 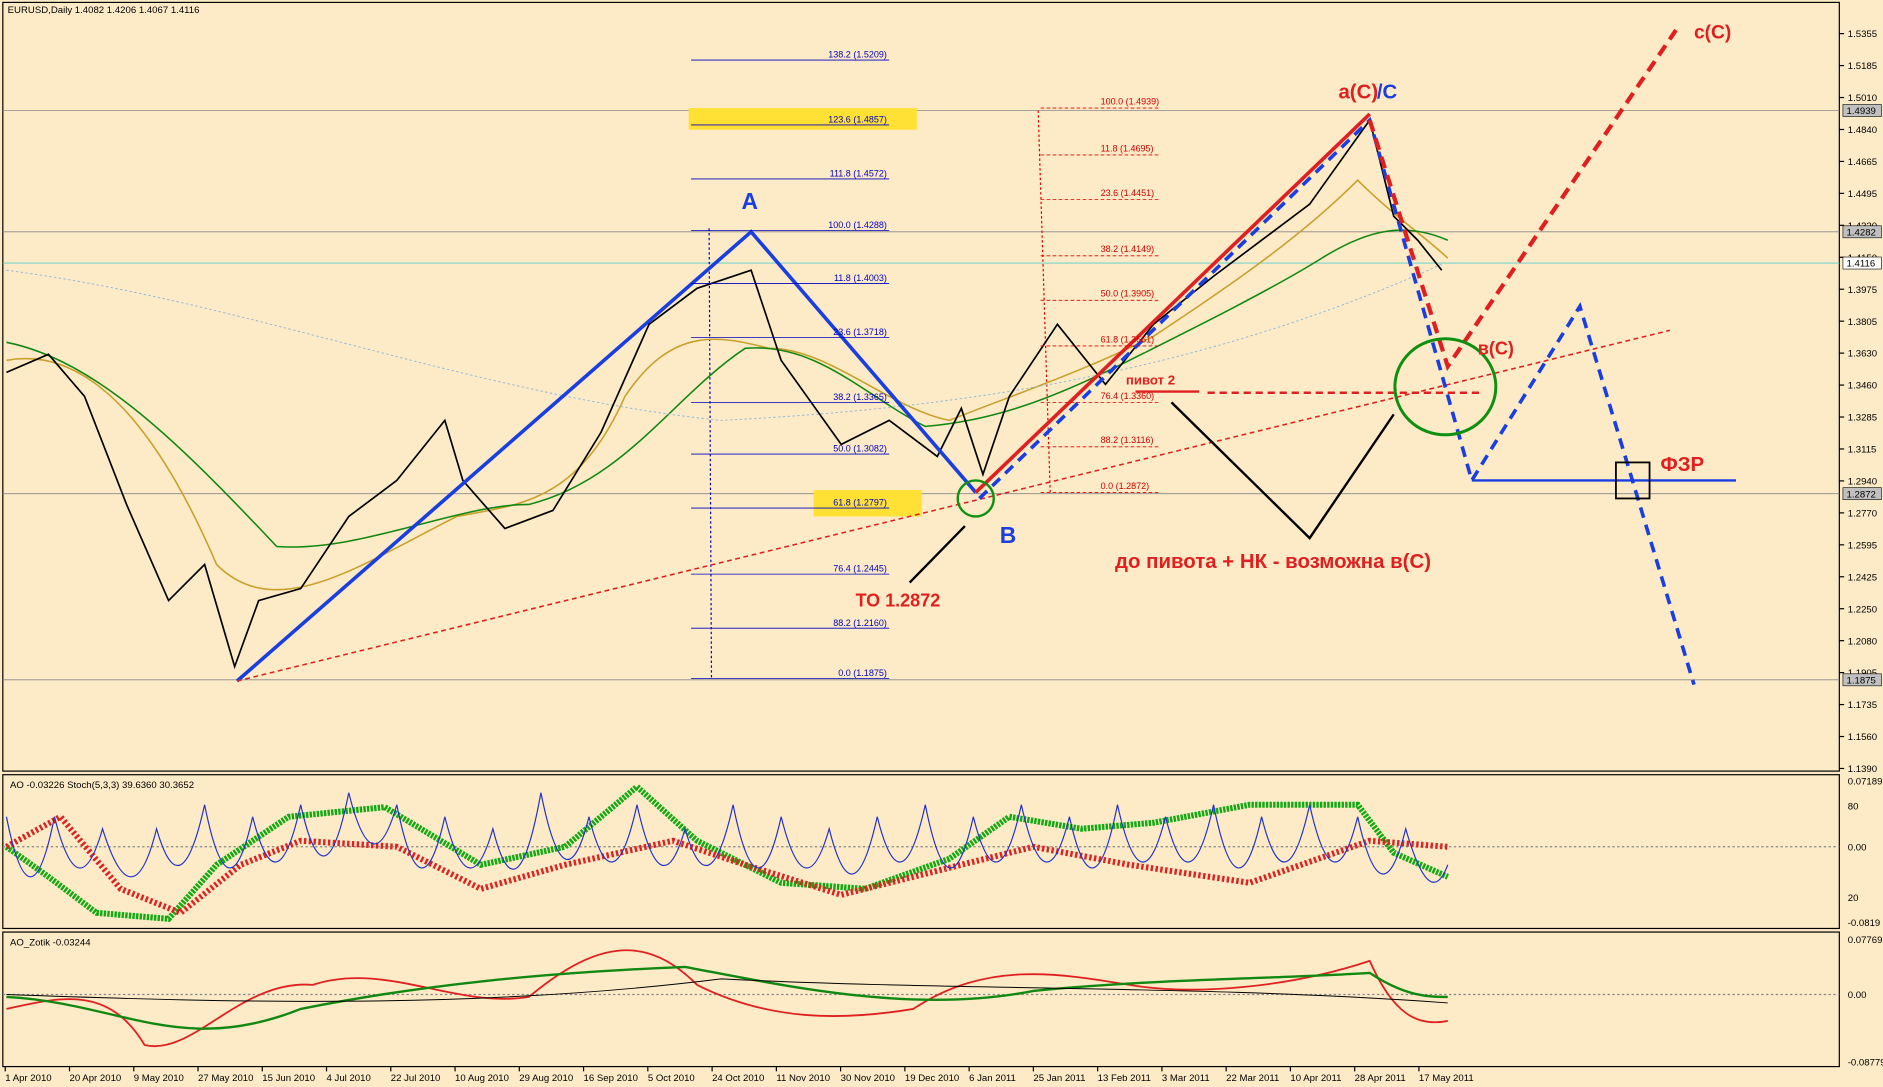 I want to click on price-label: 1.5355, so click(x=1862, y=34).